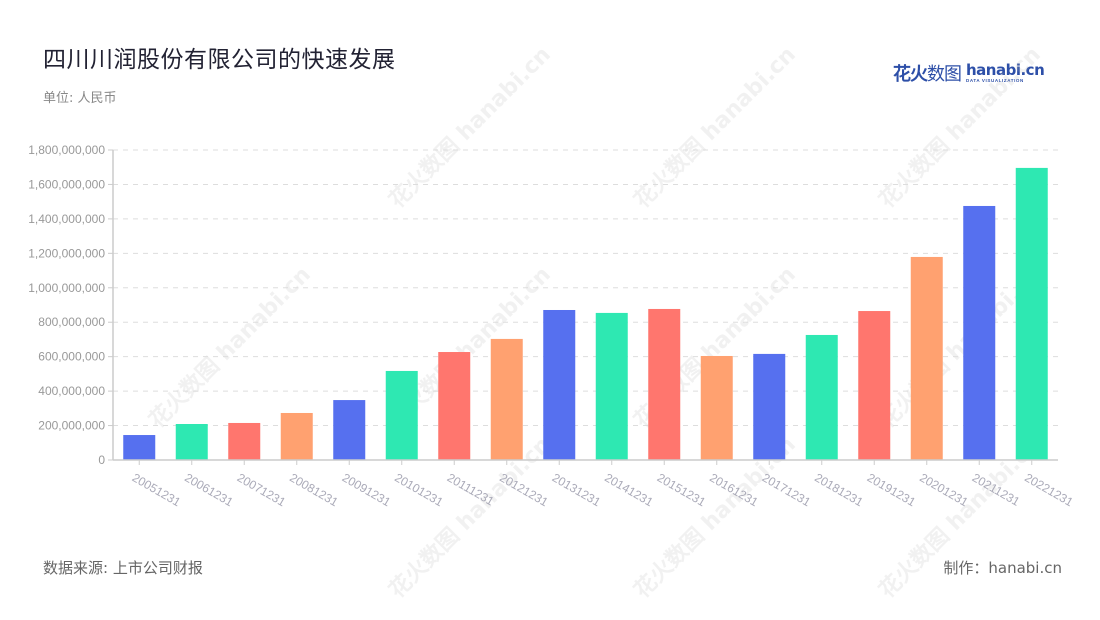 Image resolution: width=1100 pixels, height=620 pixels. What do you see at coordinates (944, 74) in the screenshot?
I see `logo-cn-thin: 数图` at bounding box center [944, 74].